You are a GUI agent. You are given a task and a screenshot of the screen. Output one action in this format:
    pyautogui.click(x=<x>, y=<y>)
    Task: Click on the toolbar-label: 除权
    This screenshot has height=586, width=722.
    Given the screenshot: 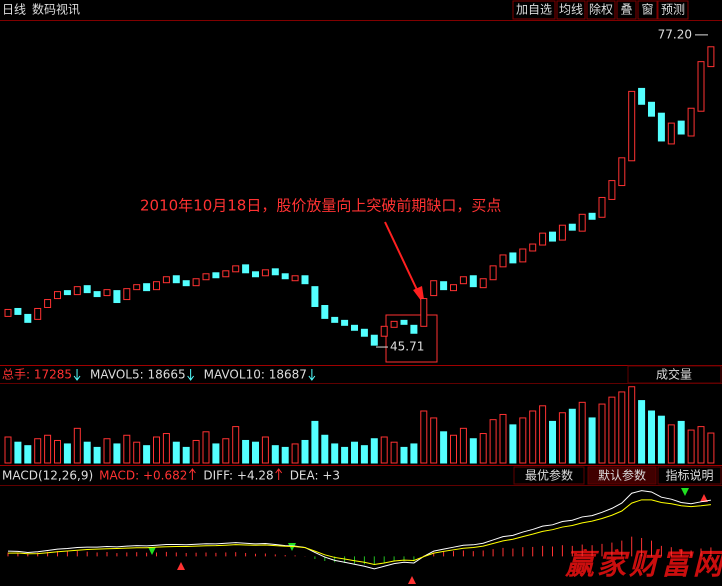 What is the action you would take?
    pyautogui.click(x=601, y=9)
    